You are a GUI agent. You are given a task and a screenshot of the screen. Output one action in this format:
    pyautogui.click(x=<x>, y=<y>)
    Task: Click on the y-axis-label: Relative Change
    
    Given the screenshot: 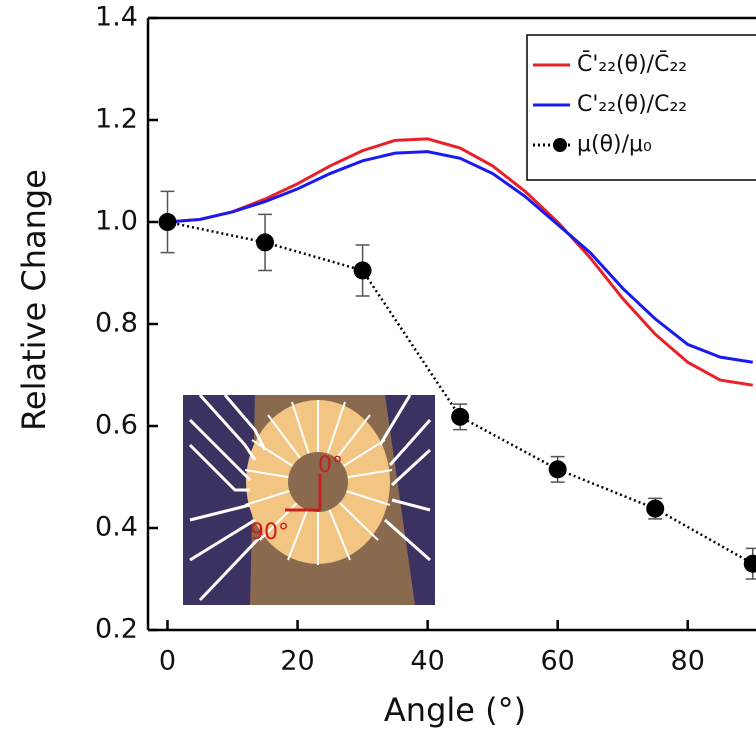 What is the action you would take?
    pyautogui.click(x=34, y=300)
    